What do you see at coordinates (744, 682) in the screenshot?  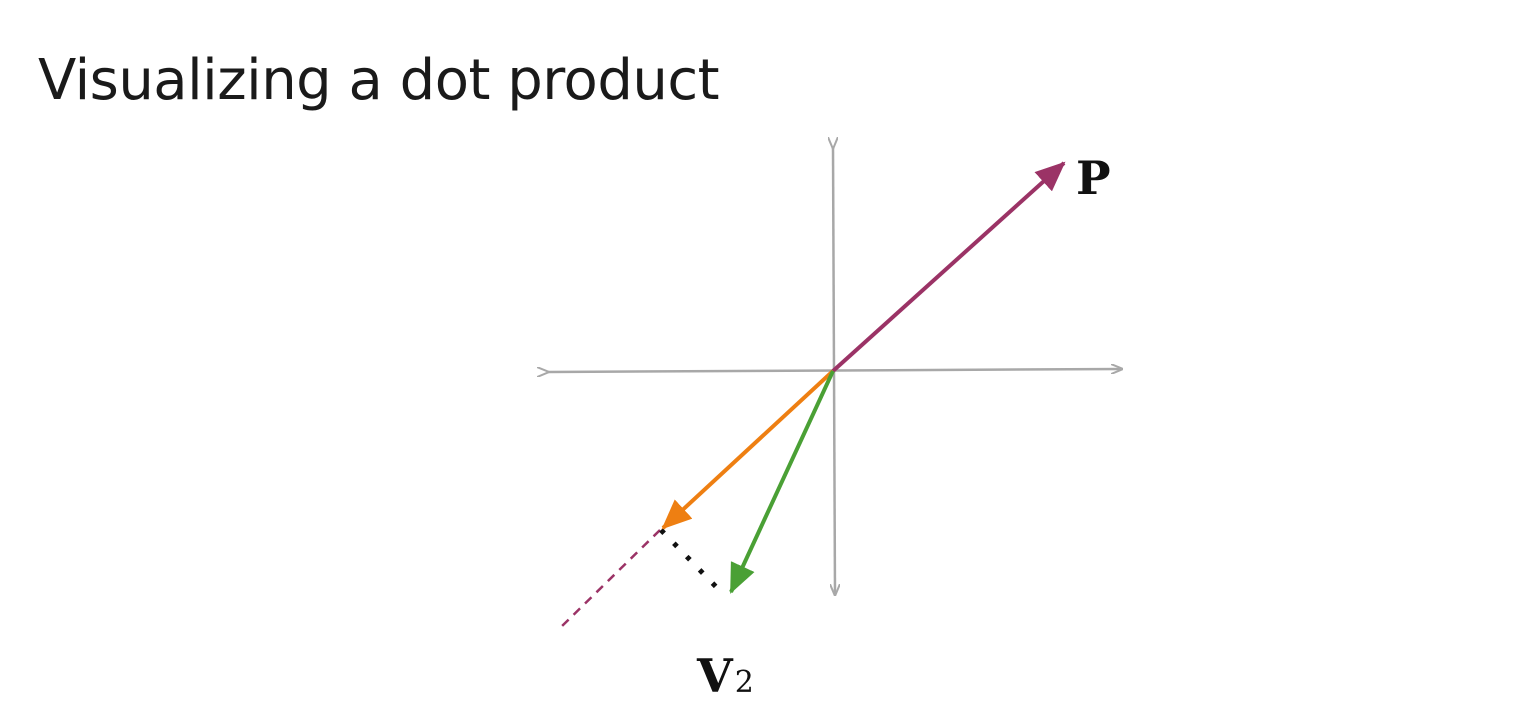 I see `vector-v2-subscript: 2` at bounding box center [744, 682].